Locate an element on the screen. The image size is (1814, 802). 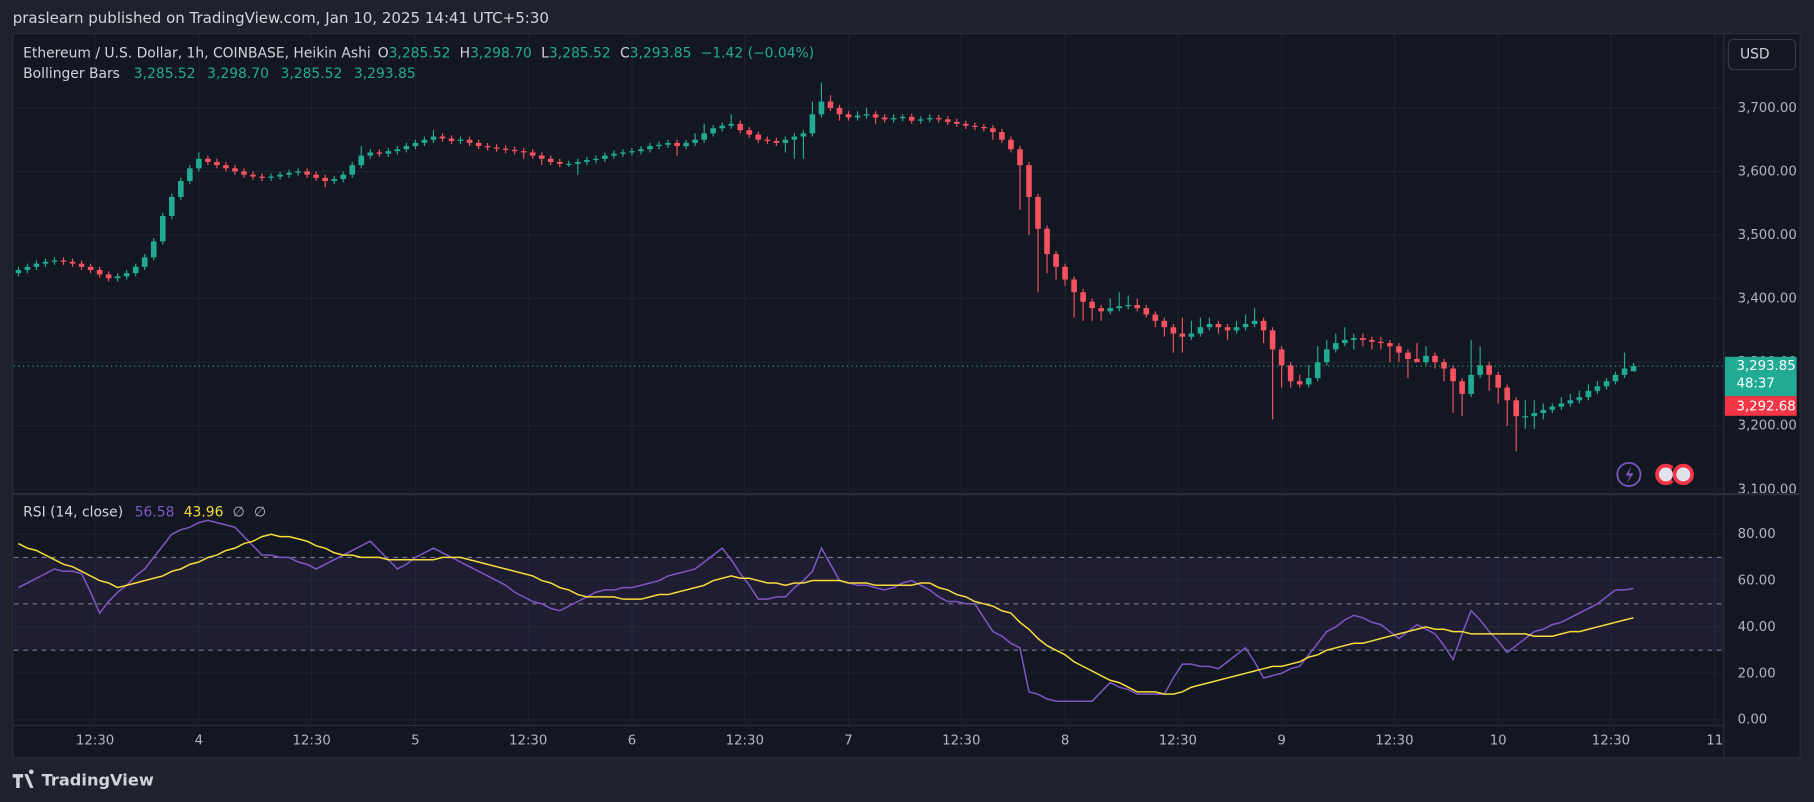
legend-item: H is located at coordinates (465, 53).